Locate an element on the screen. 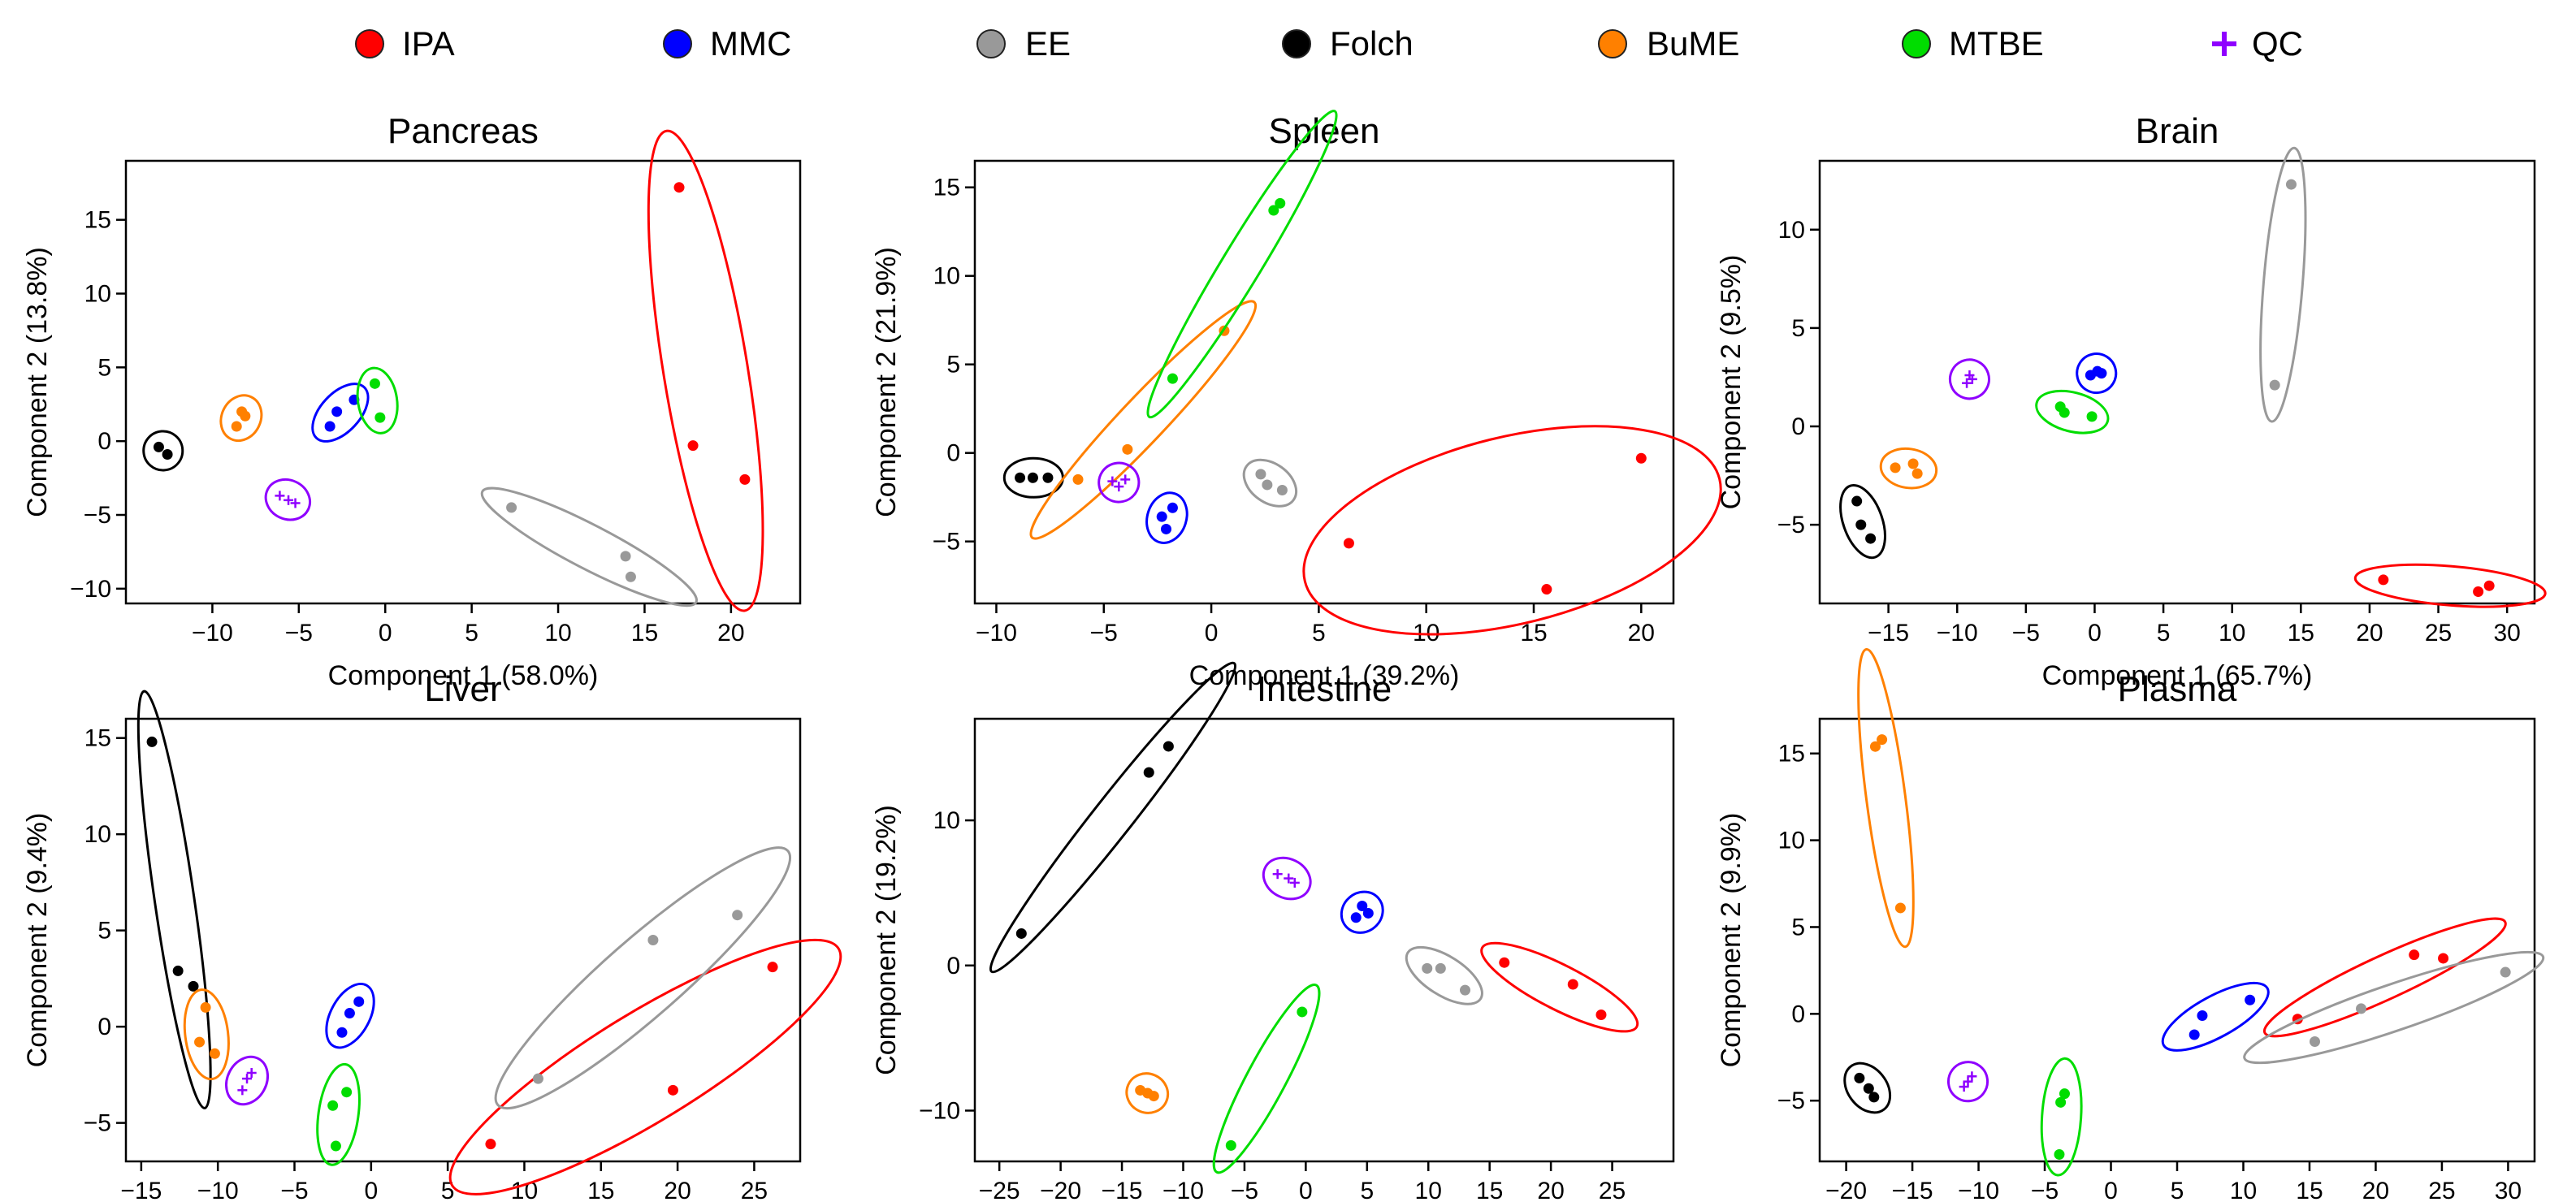  y-tick-label: −10 is located at coordinates (91, 589).